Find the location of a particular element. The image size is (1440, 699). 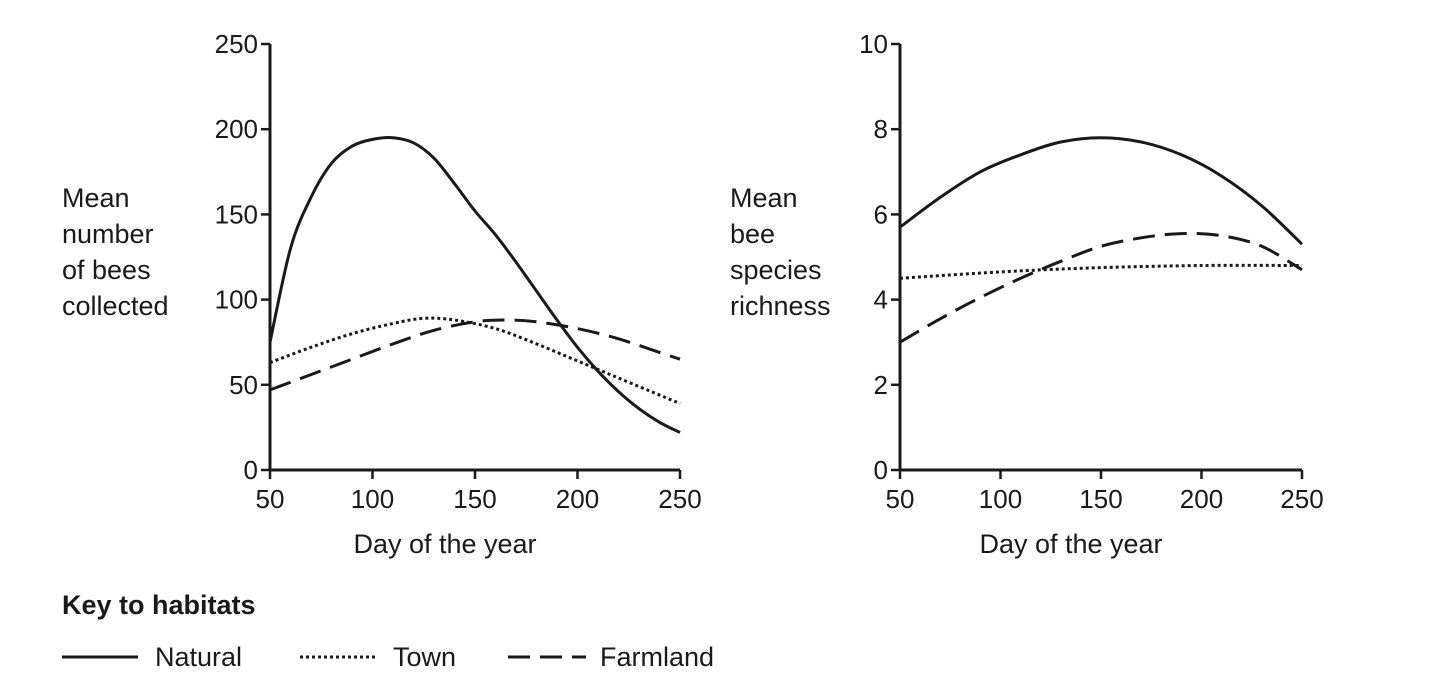

y-tick-label: 150 is located at coordinates (236, 214).